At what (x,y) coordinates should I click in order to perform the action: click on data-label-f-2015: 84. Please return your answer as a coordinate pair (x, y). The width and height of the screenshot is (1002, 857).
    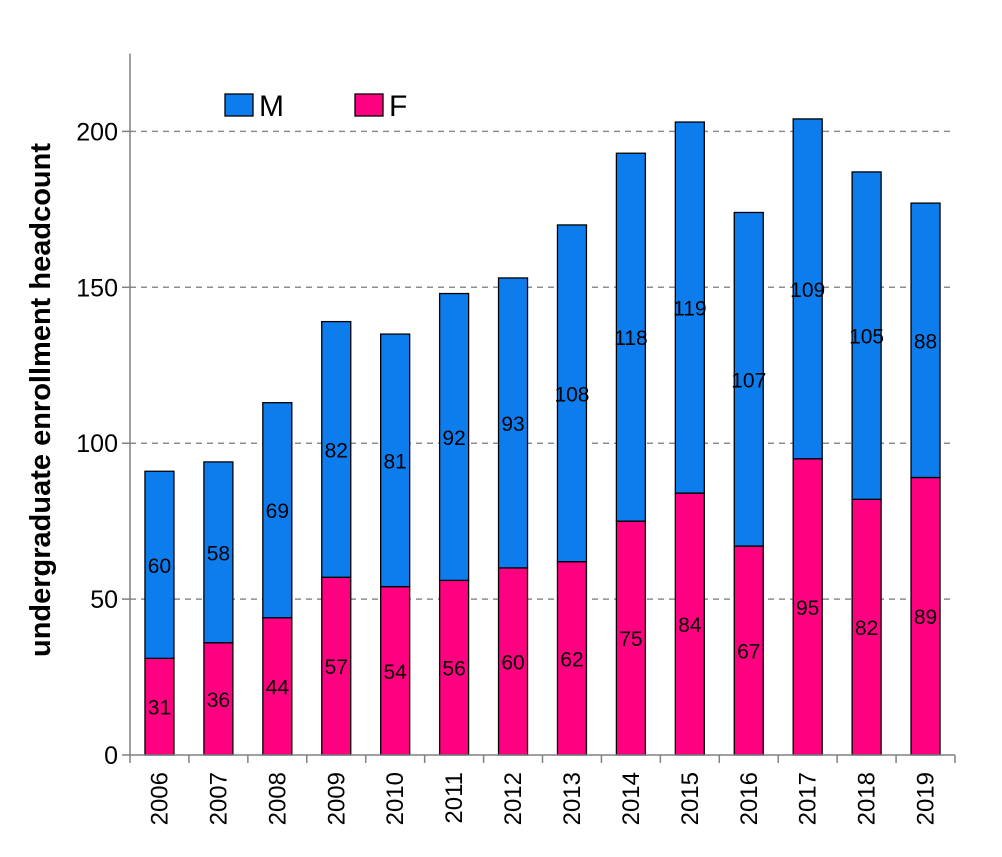
    Looking at the image, I should click on (690, 625).